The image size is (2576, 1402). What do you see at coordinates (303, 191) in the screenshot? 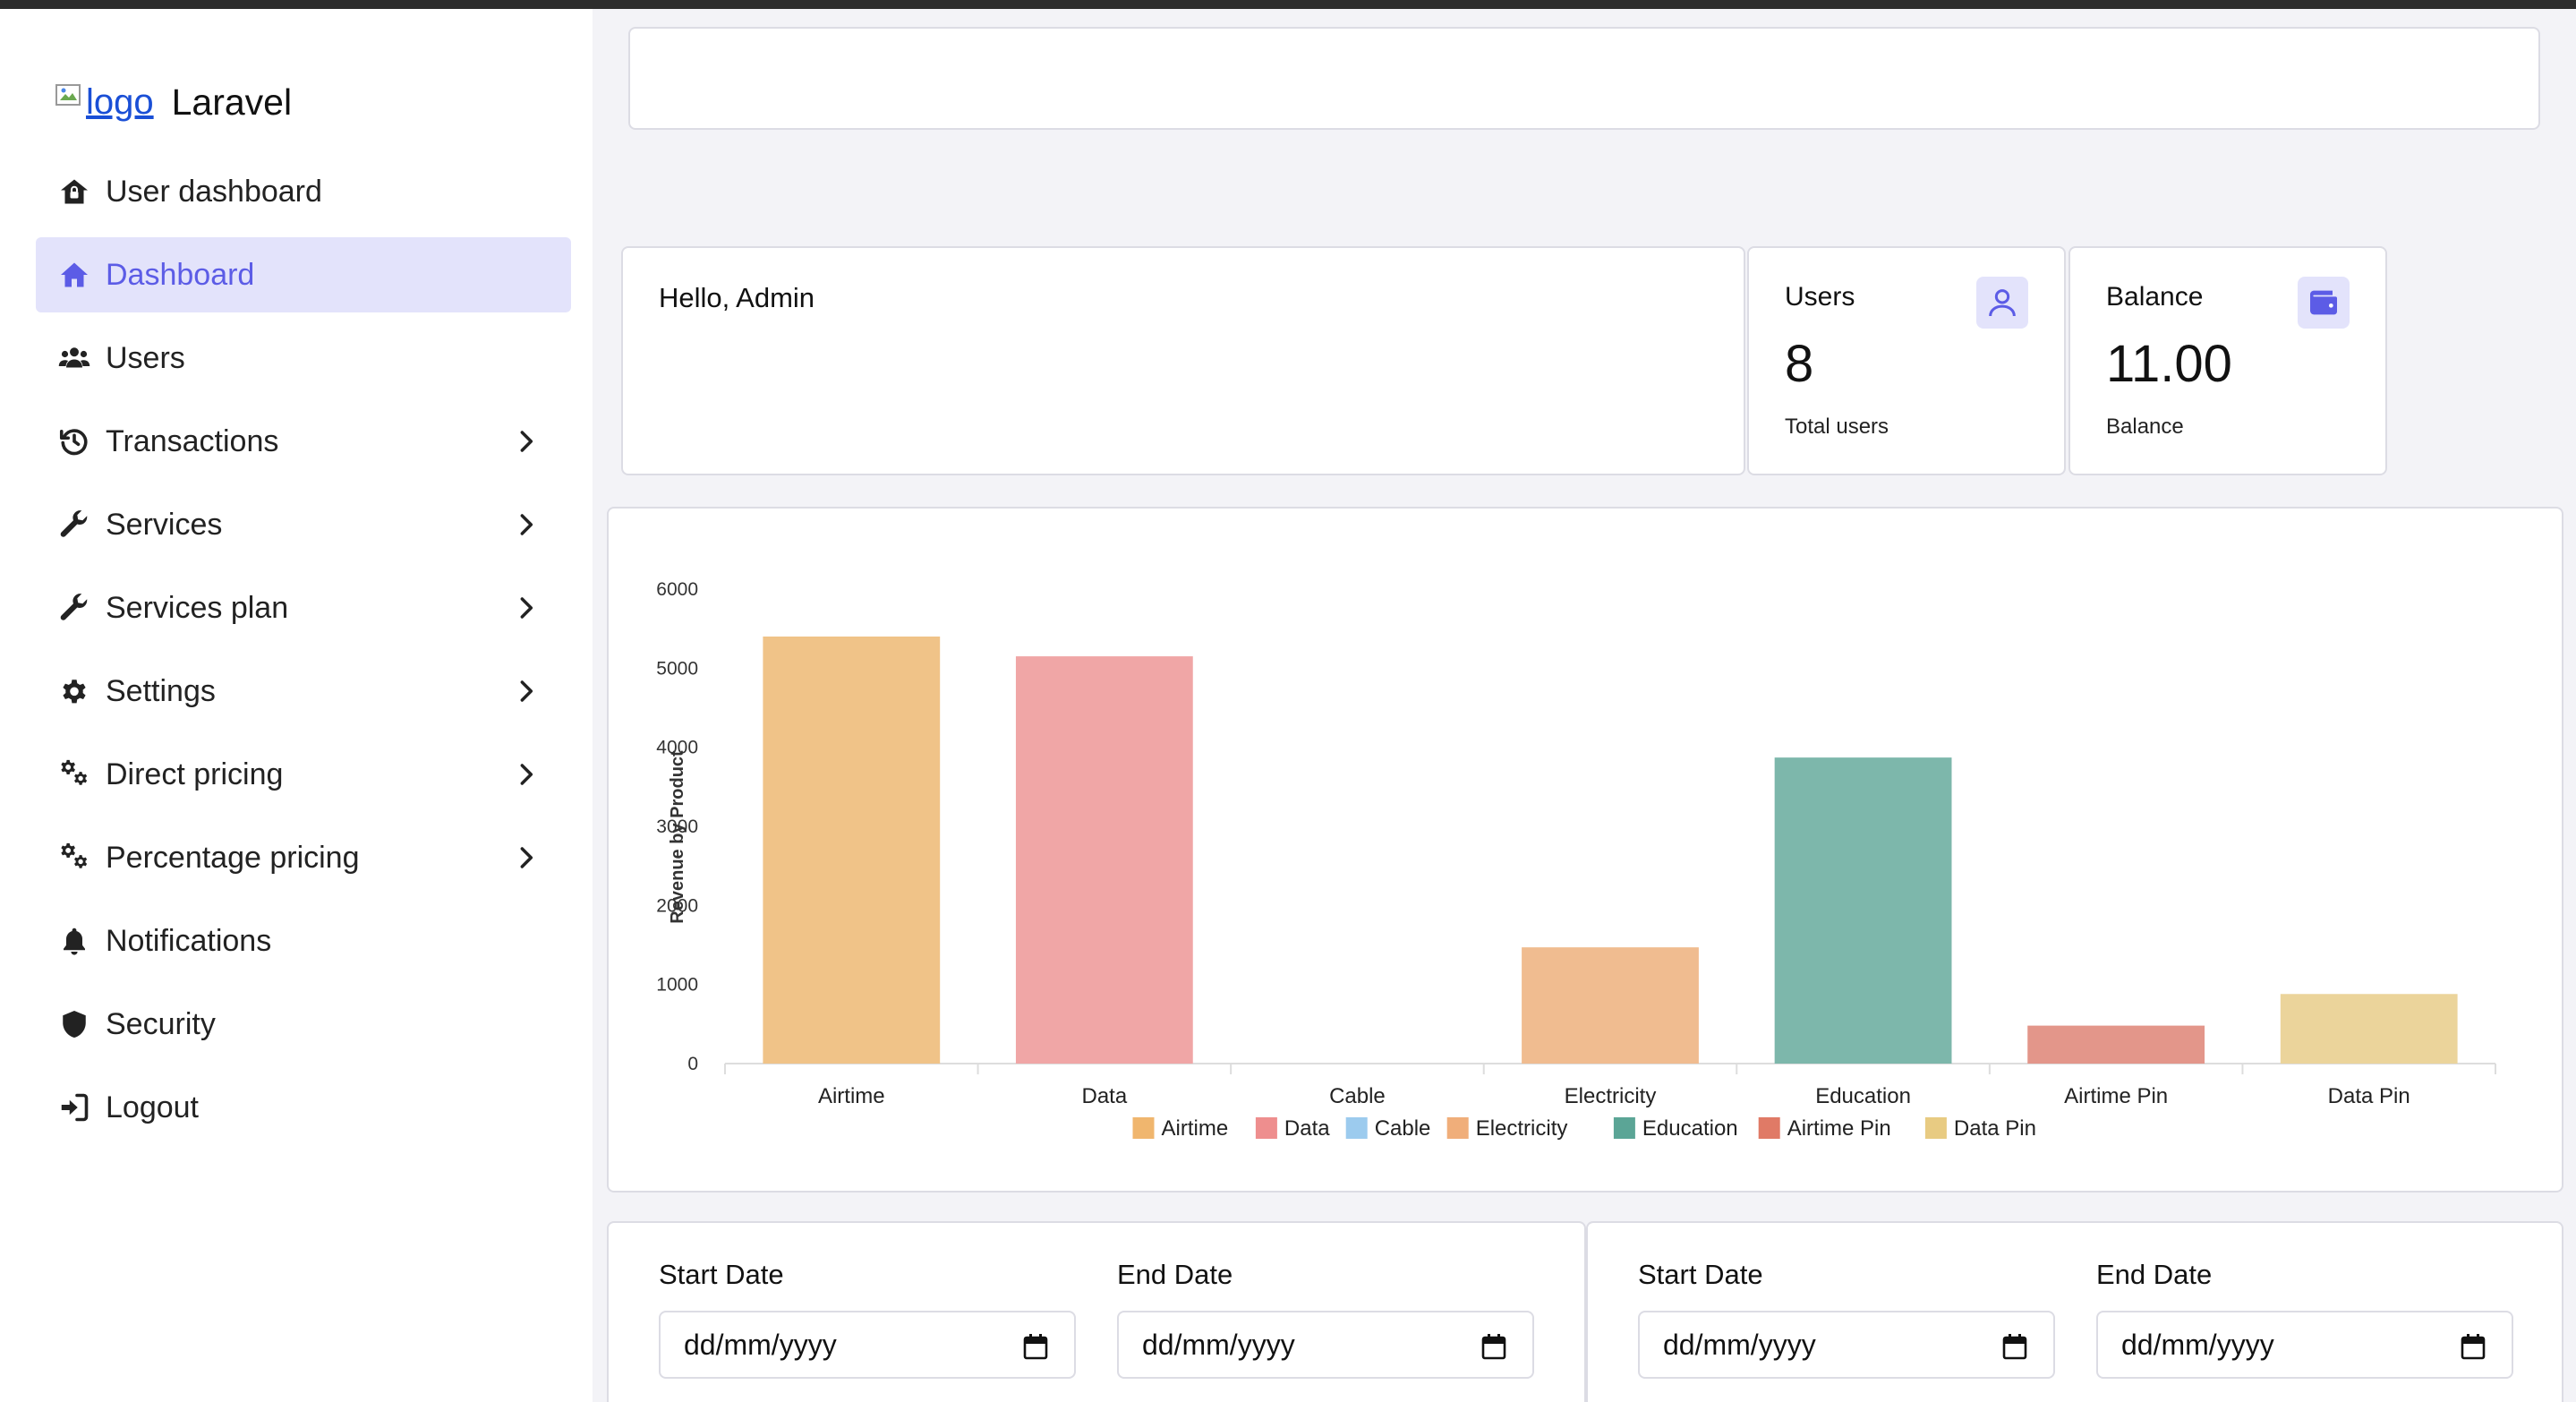
I see `sidebar-item-user-dashboard: User dashboard` at bounding box center [303, 191].